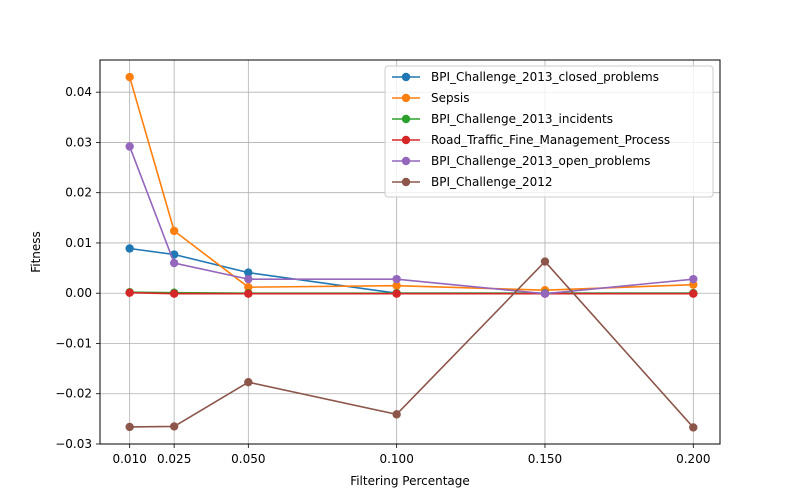 The width and height of the screenshot is (800, 500). I want to click on legend-entry: BPI_Challenge_2012, so click(472, 182).